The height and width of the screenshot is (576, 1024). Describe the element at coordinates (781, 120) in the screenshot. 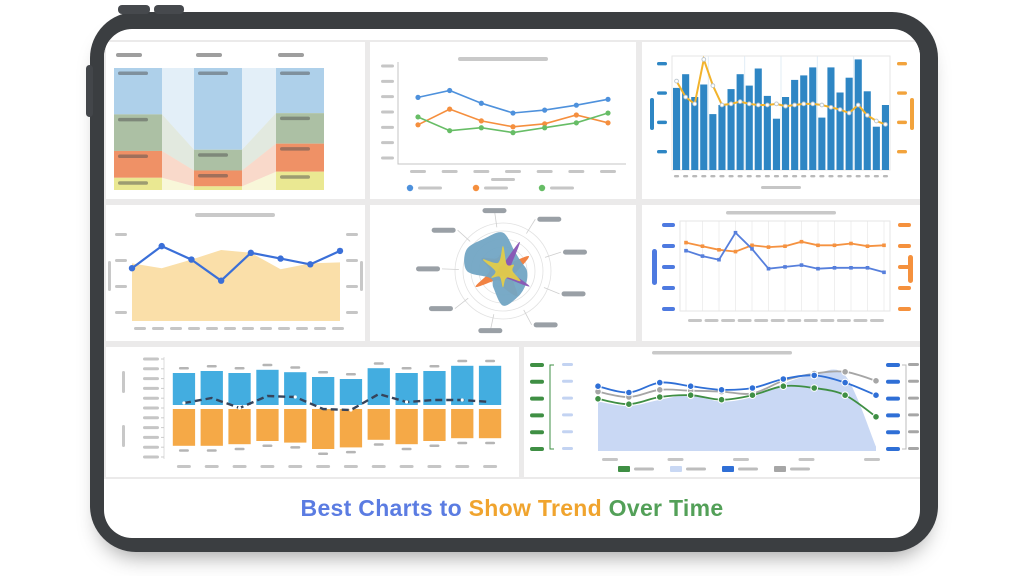

I see `chart-bar-line-combo` at that location.